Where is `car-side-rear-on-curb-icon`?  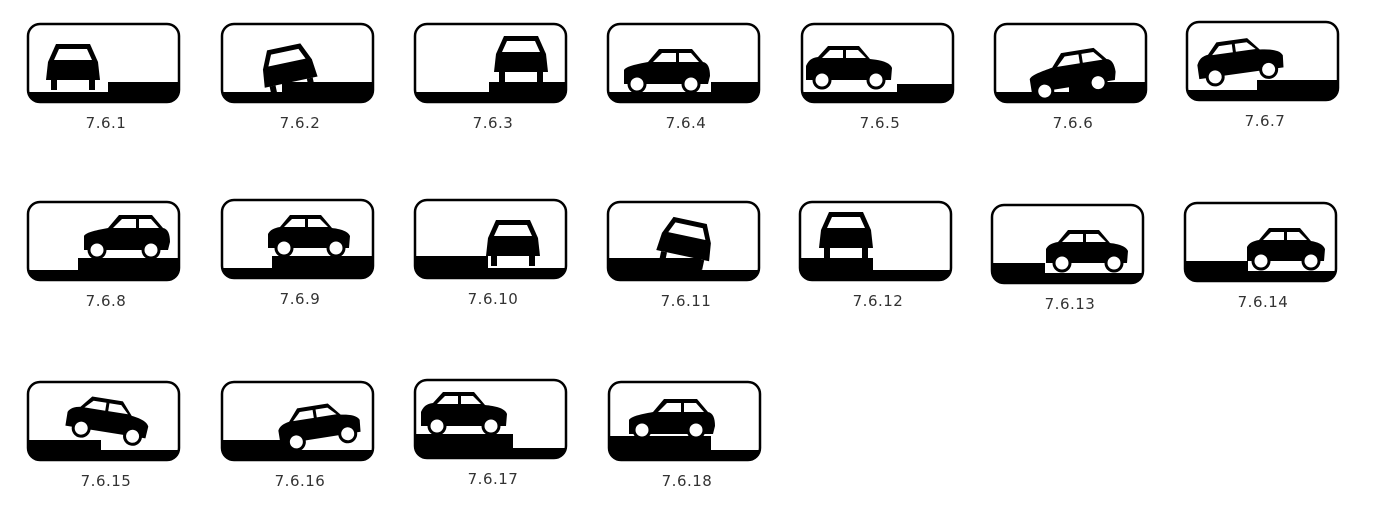 car-side-rear-on-curb-icon is located at coordinates (1262, 61).